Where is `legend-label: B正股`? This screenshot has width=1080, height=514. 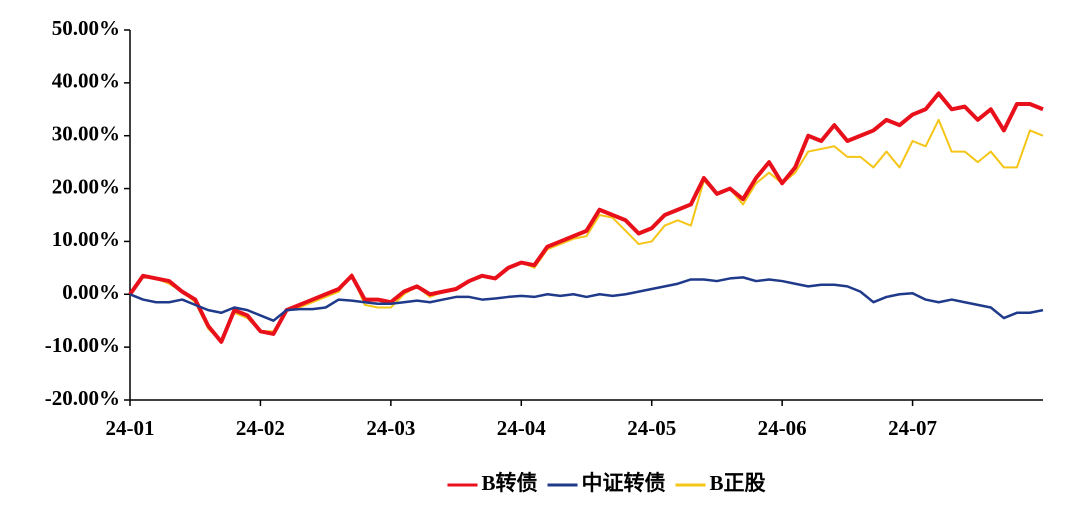 legend-label: B正股 is located at coordinates (738, 483).